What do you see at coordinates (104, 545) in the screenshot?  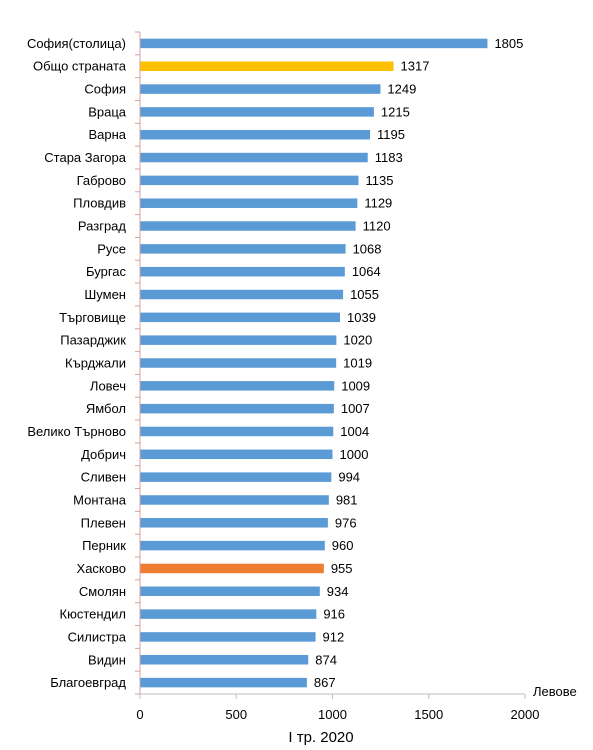 I see `category-label: Перник` at bounding box center [104, 545].